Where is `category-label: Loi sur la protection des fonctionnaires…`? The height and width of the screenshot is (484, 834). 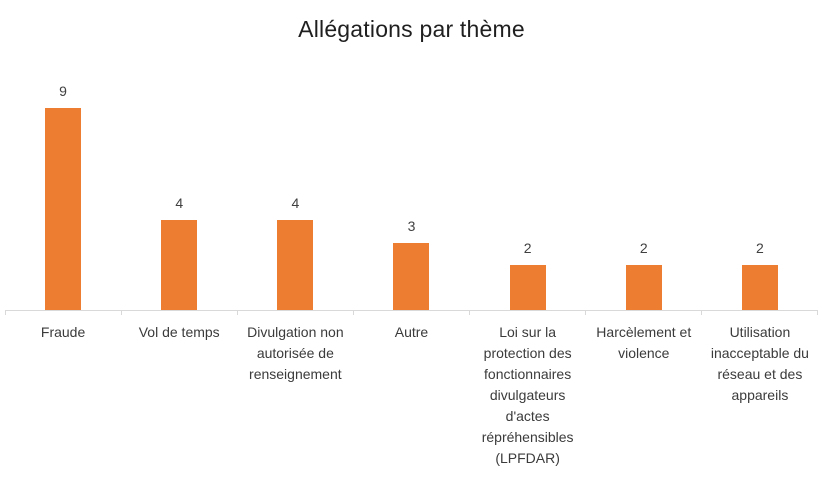 category-label: Loi sur la protection des fonctionnaires… is located at coordinates (527, 395).